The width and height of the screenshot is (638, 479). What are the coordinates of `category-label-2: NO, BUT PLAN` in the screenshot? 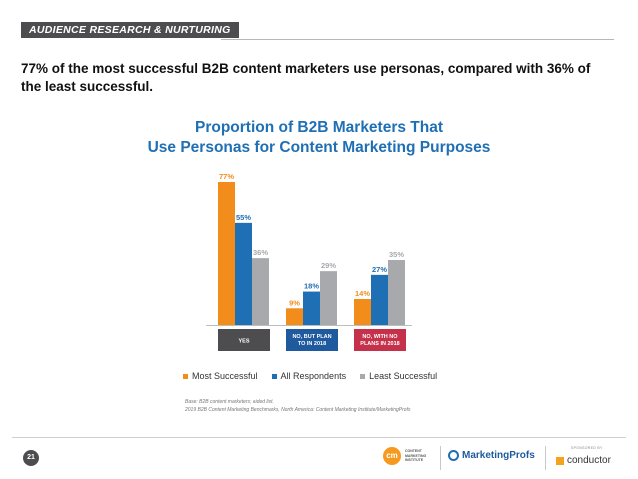 It's located at (311, 337).